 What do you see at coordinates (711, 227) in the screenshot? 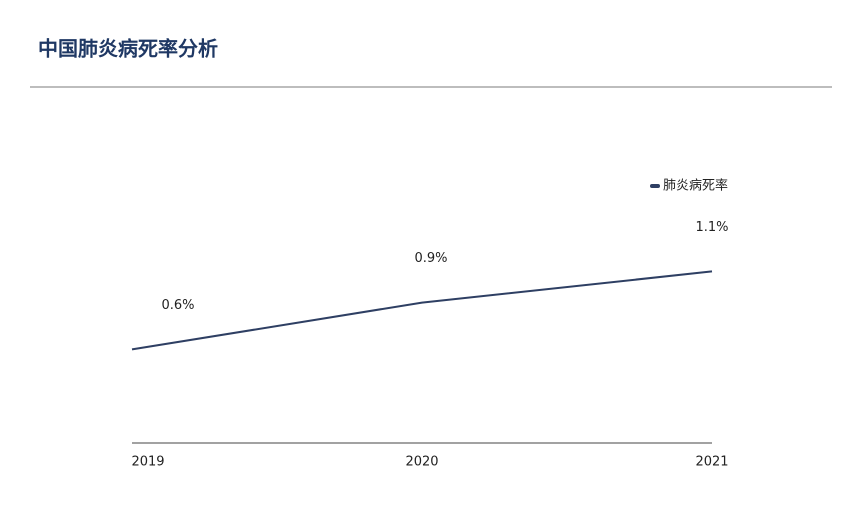
I see `data-label: 1.1%` at bounding box center [711, 227].